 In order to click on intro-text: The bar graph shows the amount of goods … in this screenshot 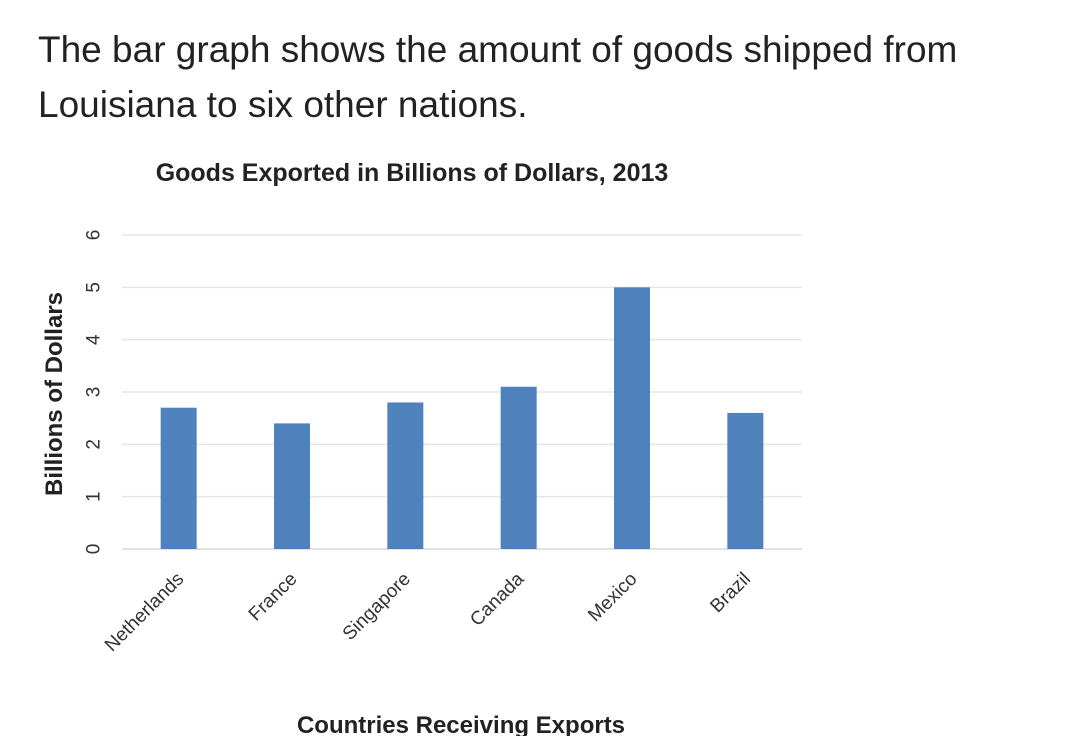, I will do `click(498, 77)`.